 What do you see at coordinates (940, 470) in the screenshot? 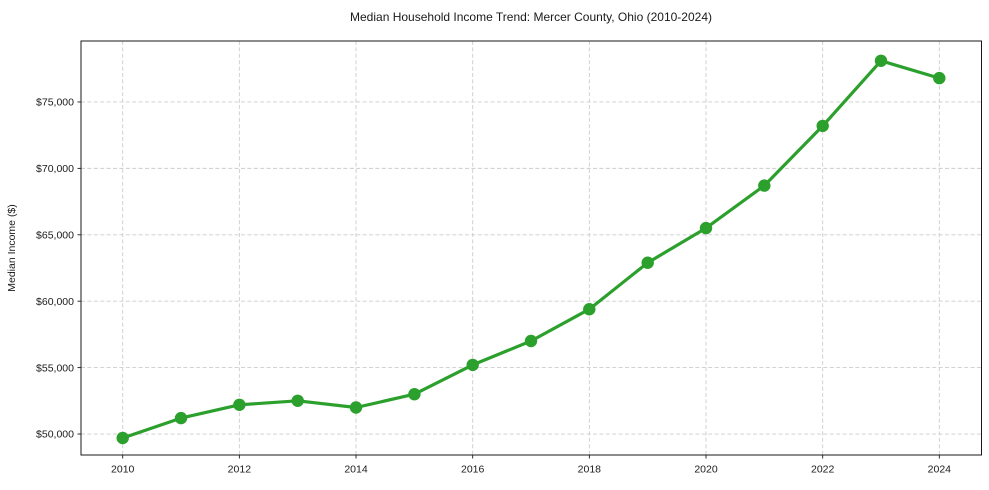
I see `x-tick-label: 2024` at bounding box center [940, 470].